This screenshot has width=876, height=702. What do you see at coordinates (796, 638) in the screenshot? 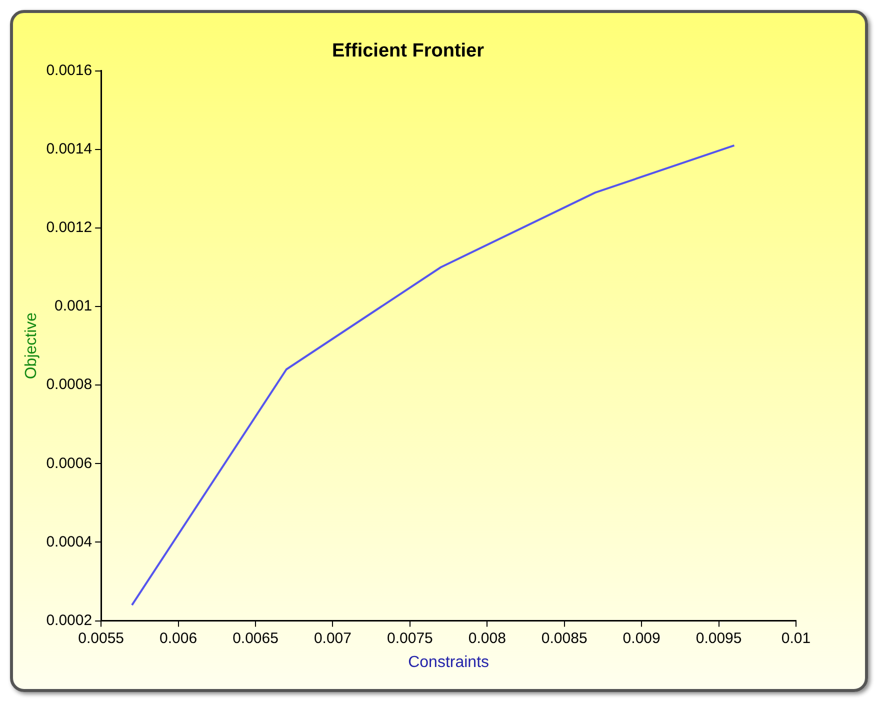
I see `x-tick-label: 0.01` at bounding box center [796, 638].